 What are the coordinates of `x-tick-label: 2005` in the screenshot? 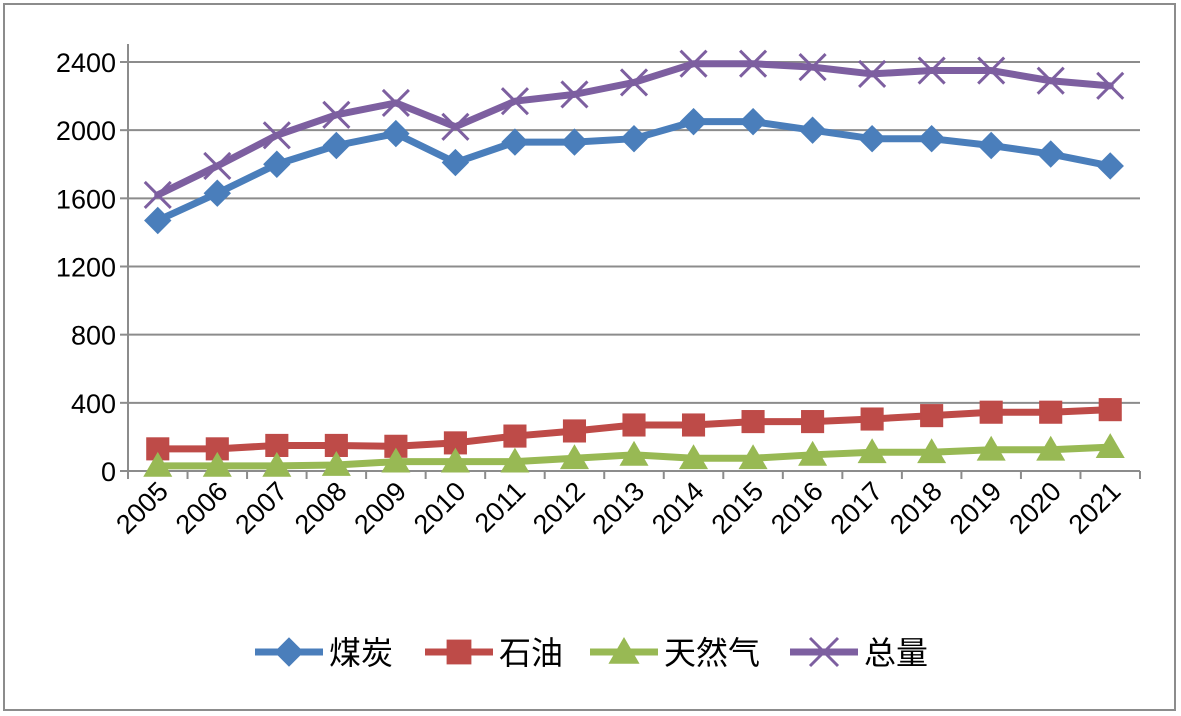 It's located at (142, 508).